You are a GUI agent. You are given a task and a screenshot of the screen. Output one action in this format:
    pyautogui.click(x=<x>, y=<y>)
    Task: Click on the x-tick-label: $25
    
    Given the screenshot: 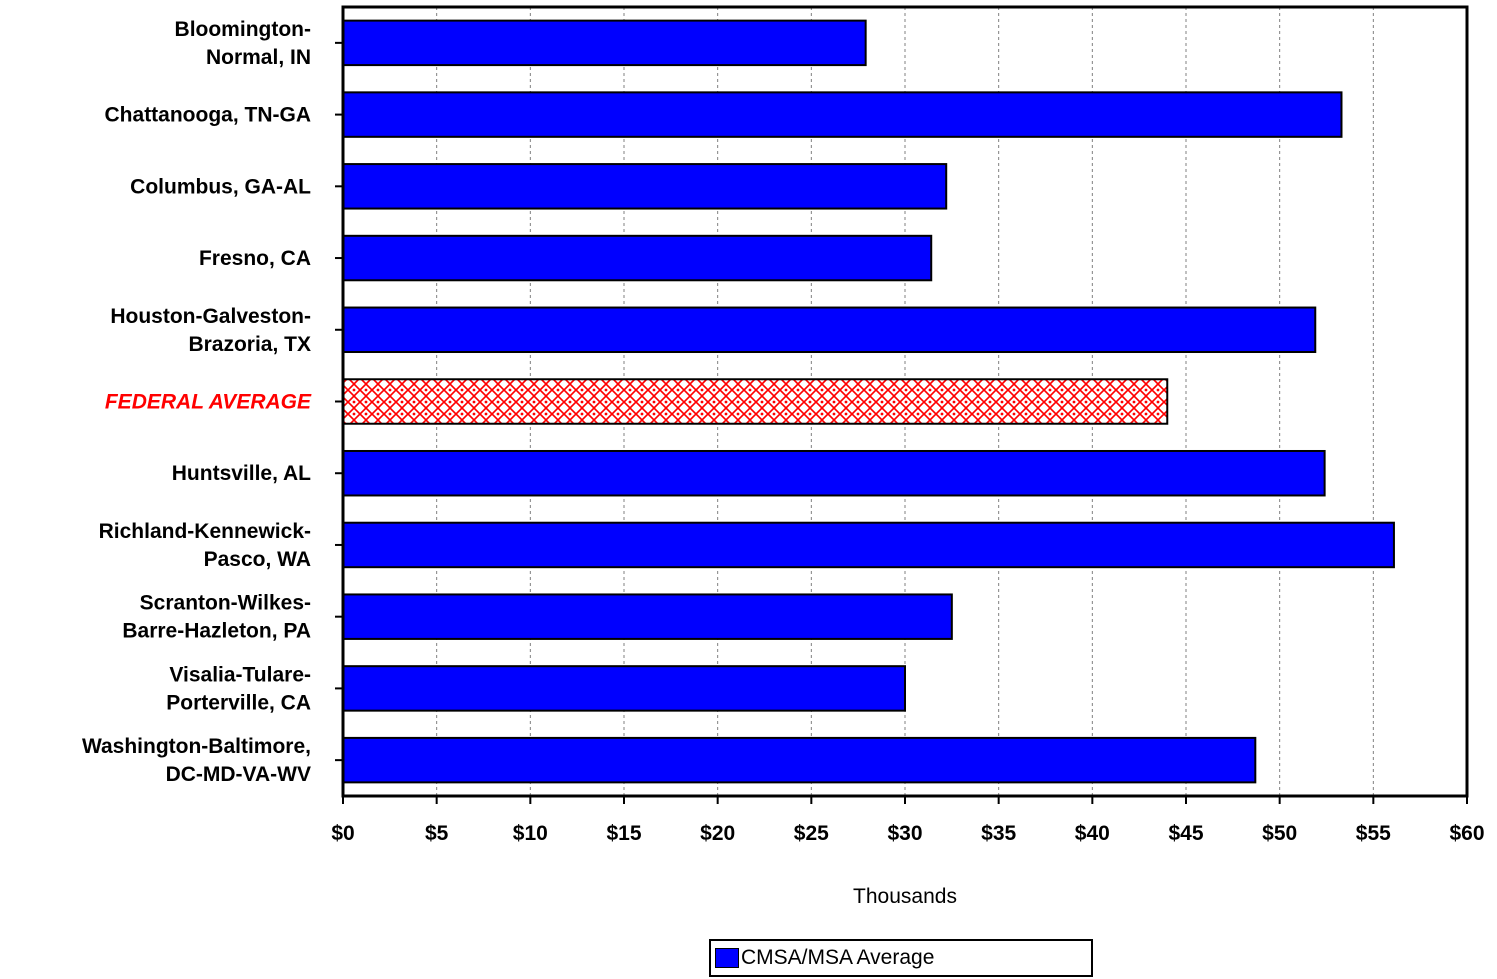 What is the action you would take?
    pyautogui.click(x=811, y=833)
    